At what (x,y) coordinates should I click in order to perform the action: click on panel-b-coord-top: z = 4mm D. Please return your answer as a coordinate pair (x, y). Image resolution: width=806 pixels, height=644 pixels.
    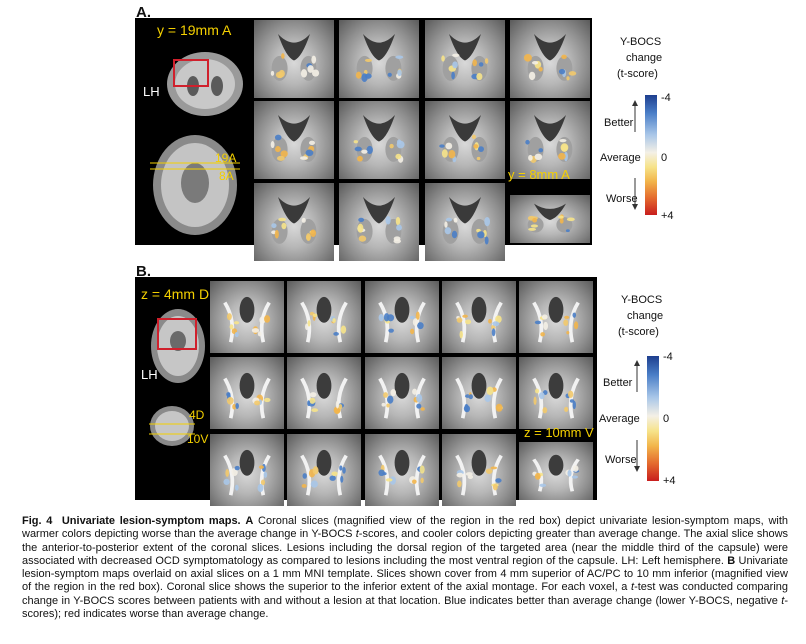
    Looking at the image, I should click on (175, 294).